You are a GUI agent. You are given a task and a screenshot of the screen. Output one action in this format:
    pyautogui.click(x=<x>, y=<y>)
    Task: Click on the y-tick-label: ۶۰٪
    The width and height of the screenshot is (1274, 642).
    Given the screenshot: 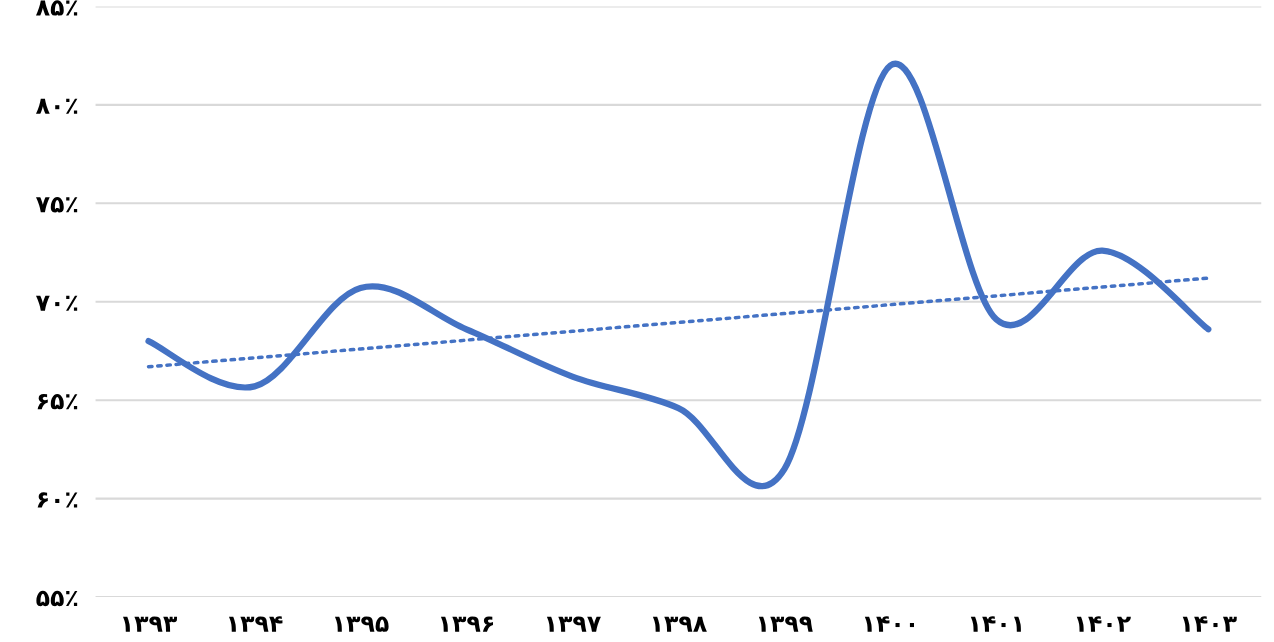 What is the action you would take?
    pyautogui.click(x=57, y=500)
    